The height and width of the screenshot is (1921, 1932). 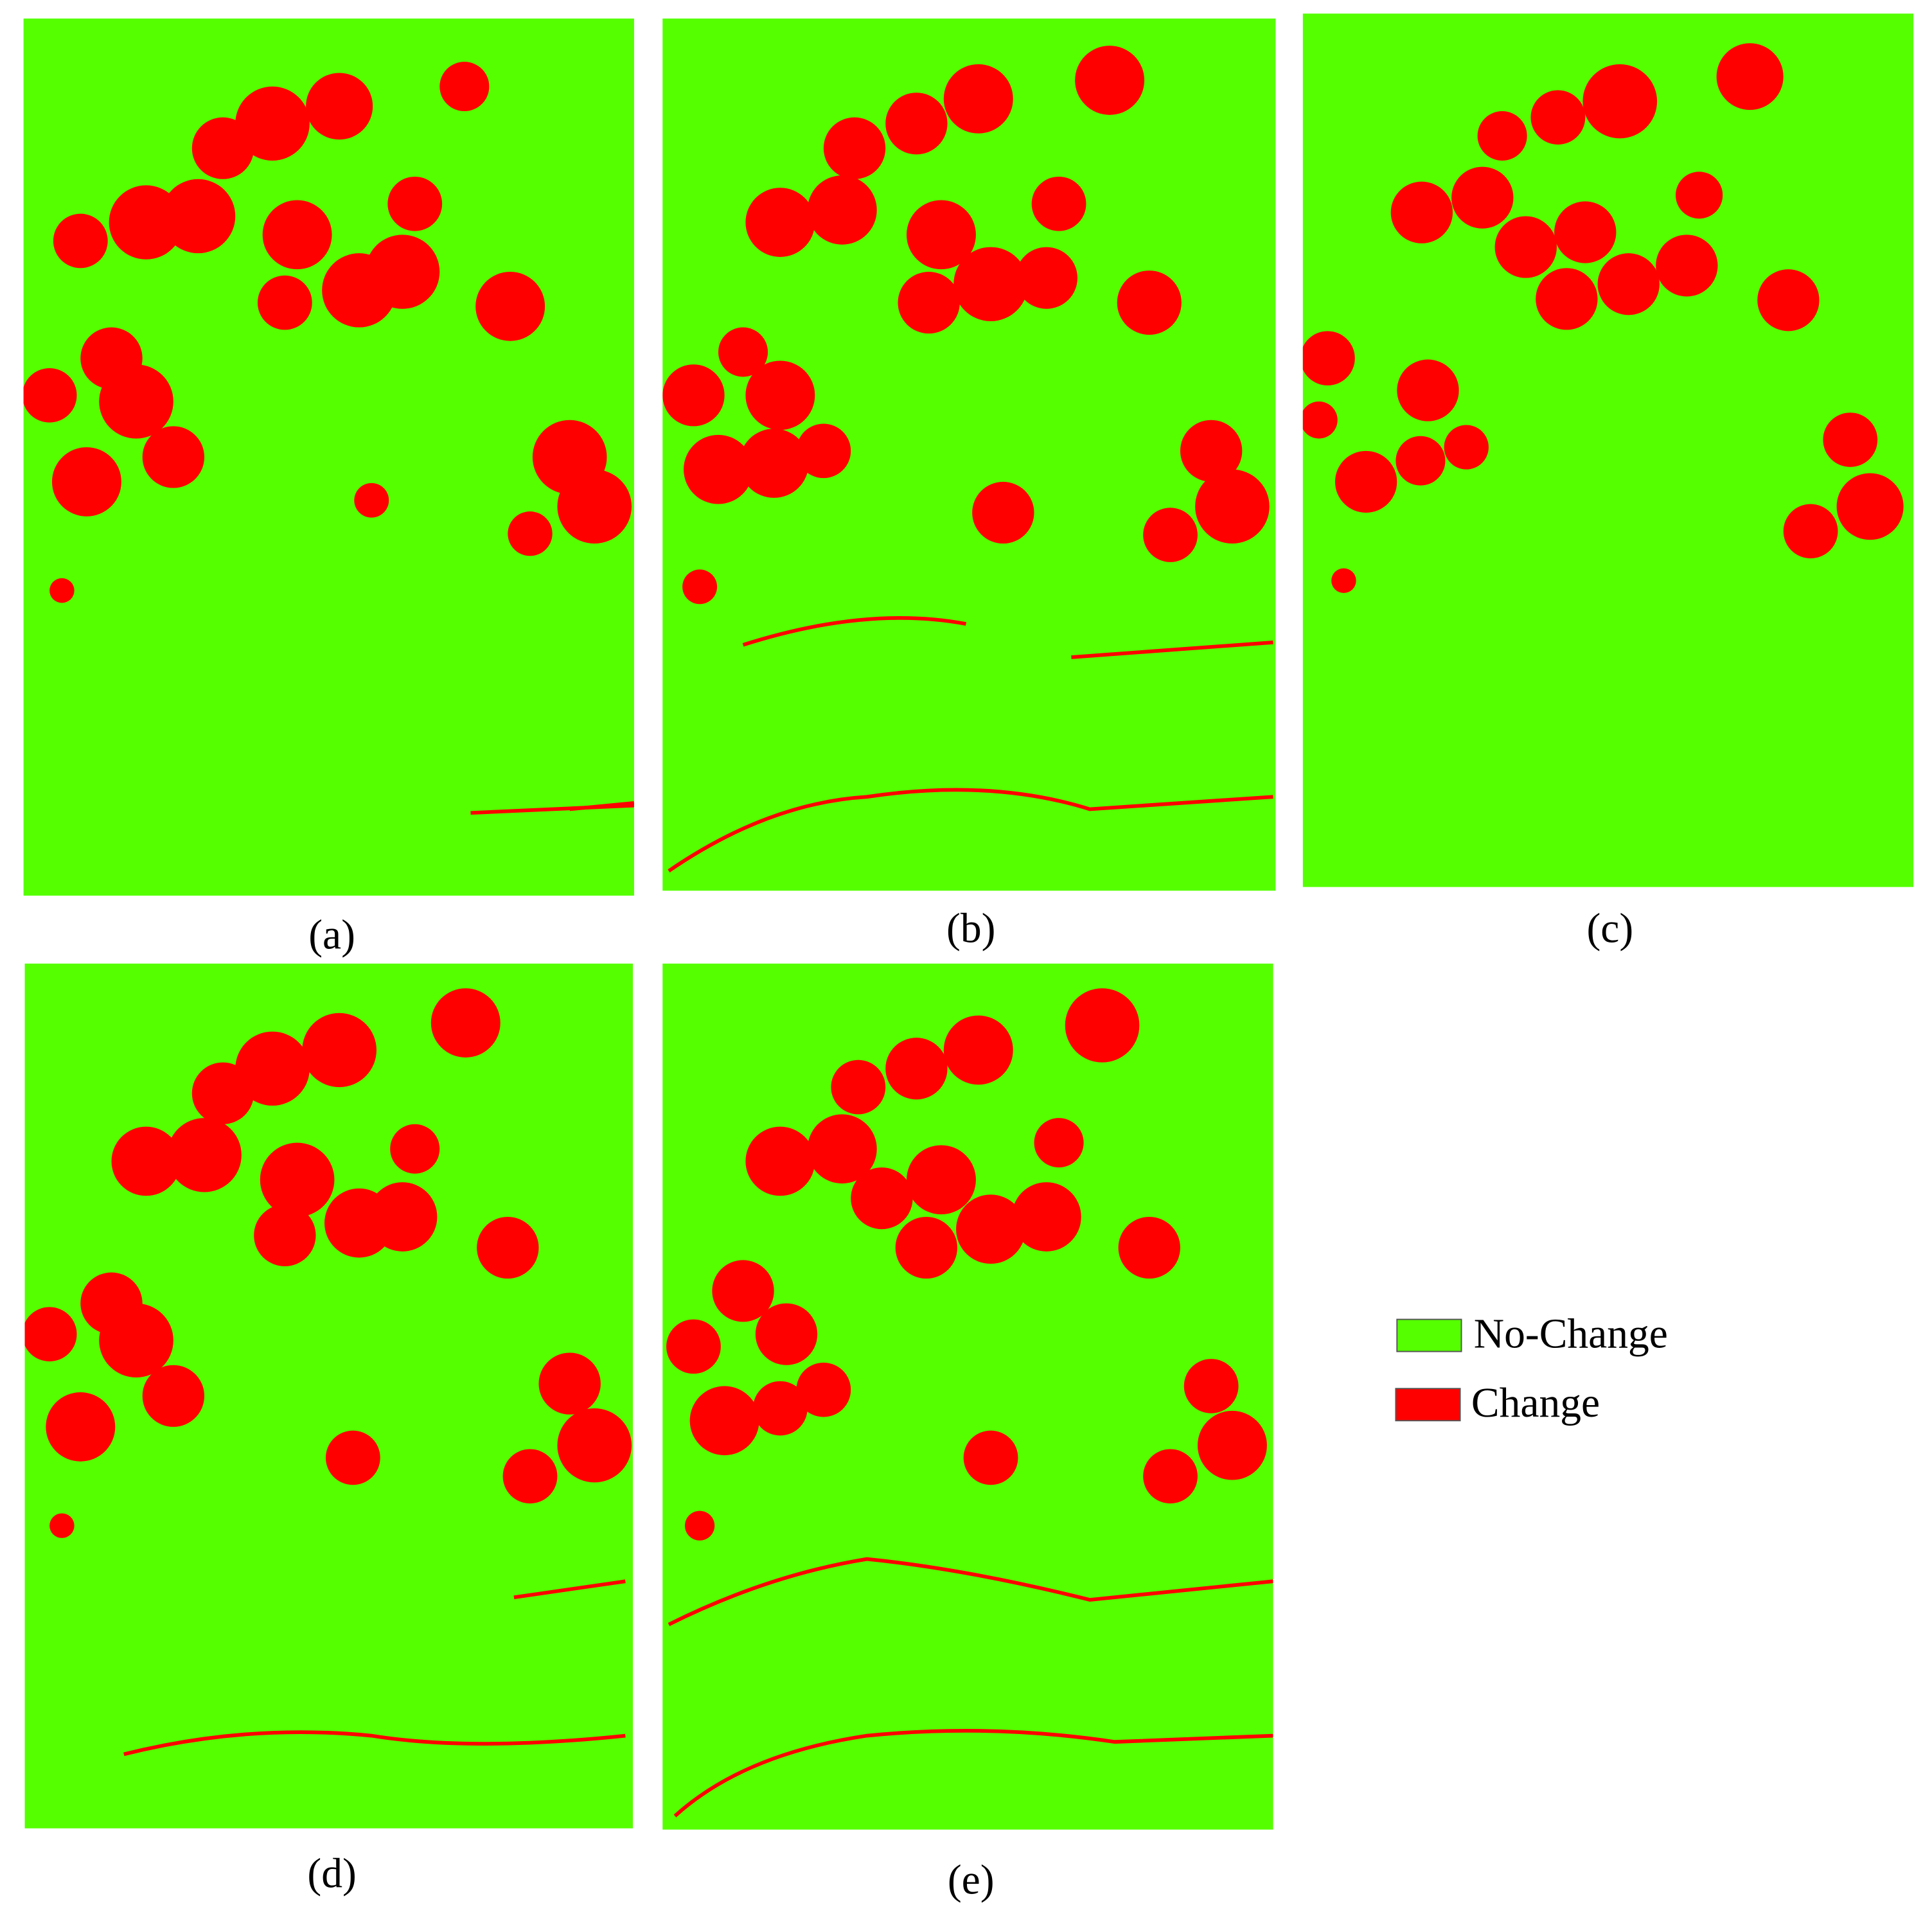 What do you see at coordinates (1429, 1335) in the screenshot?
I see `legend-swatch` at bounding box center [1429, 1335].